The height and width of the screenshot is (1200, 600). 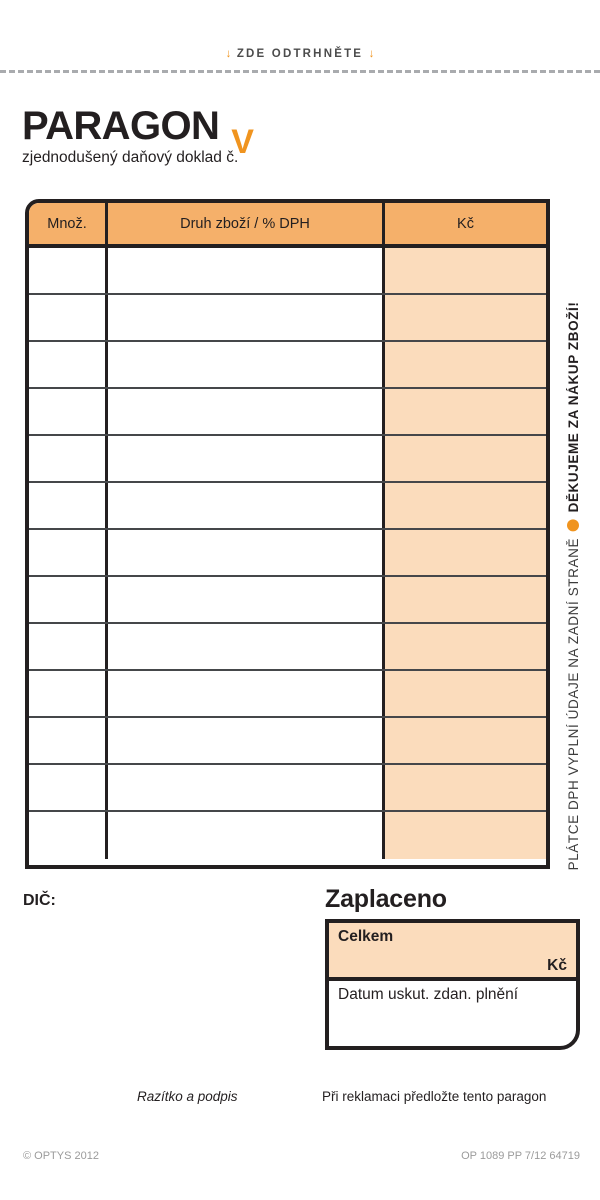 What do you see at coordinates (130, 157) in the screenshot?
I see `page-subtitle: zjednodušený daňový doklad č.` at bounding box center [130, 157].